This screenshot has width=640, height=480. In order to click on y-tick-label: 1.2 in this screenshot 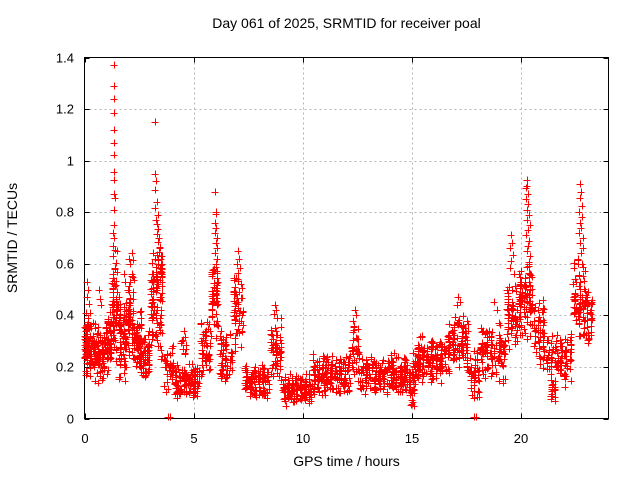, I will do `click(65, 109)`.